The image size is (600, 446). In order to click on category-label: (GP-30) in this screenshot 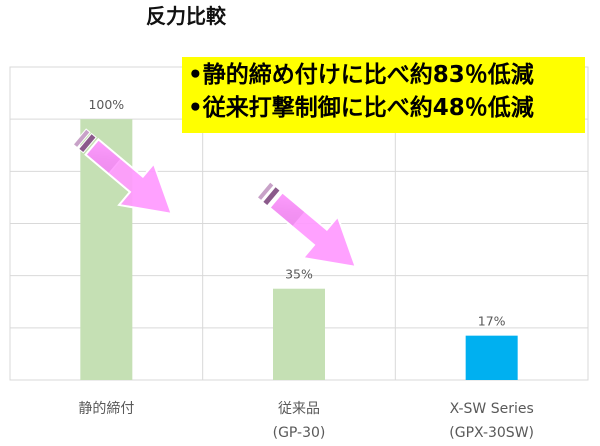, I will do `click(299, 433)`.